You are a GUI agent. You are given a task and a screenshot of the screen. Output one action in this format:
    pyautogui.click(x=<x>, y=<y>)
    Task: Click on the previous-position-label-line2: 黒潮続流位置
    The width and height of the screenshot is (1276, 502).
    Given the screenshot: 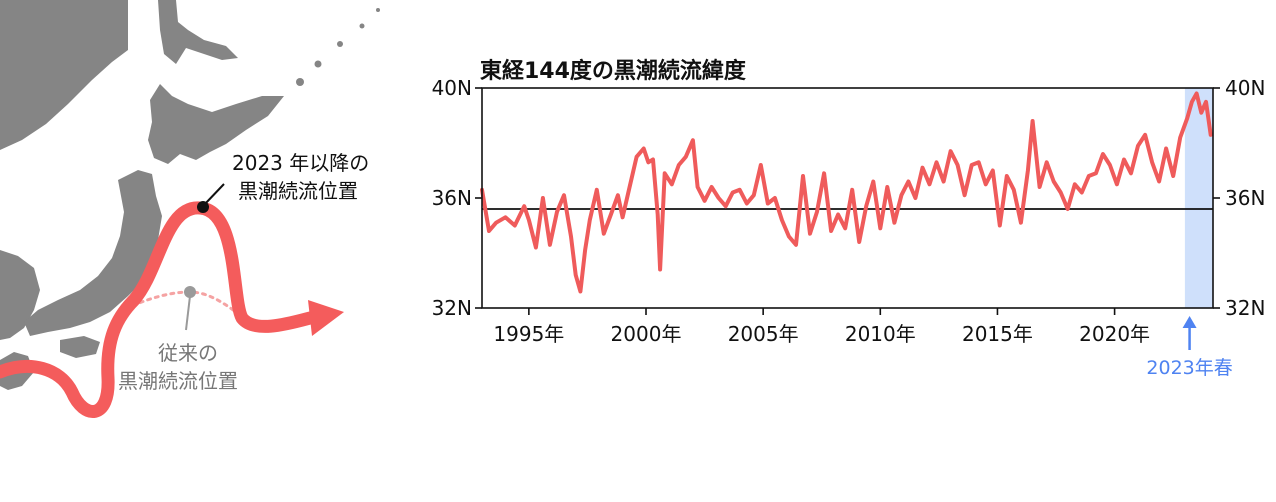 What is the action you would take?
    pyautogui.click(x=178, y=381)
    